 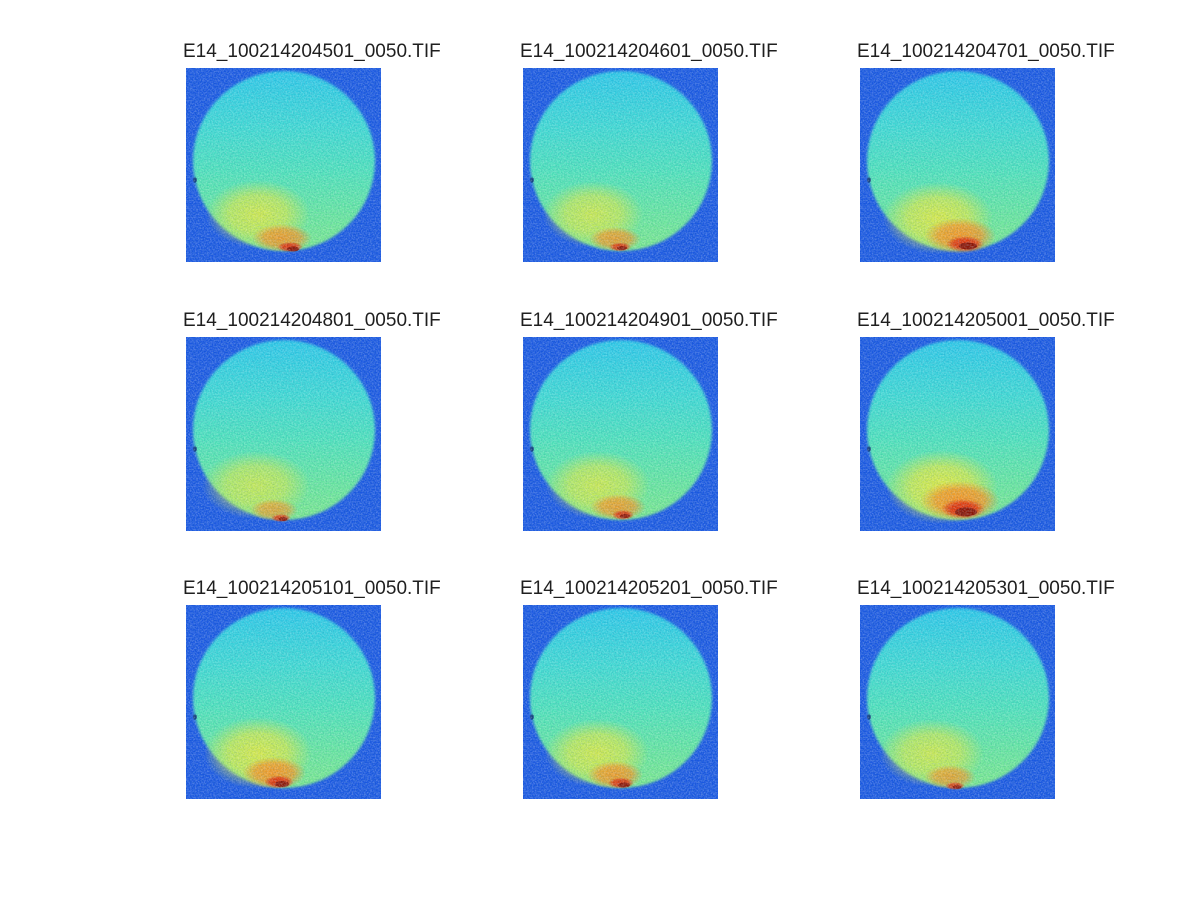 I want to click on subplot-panel: E14_100214204701_0050.TIF, so click(x=986, y=151).